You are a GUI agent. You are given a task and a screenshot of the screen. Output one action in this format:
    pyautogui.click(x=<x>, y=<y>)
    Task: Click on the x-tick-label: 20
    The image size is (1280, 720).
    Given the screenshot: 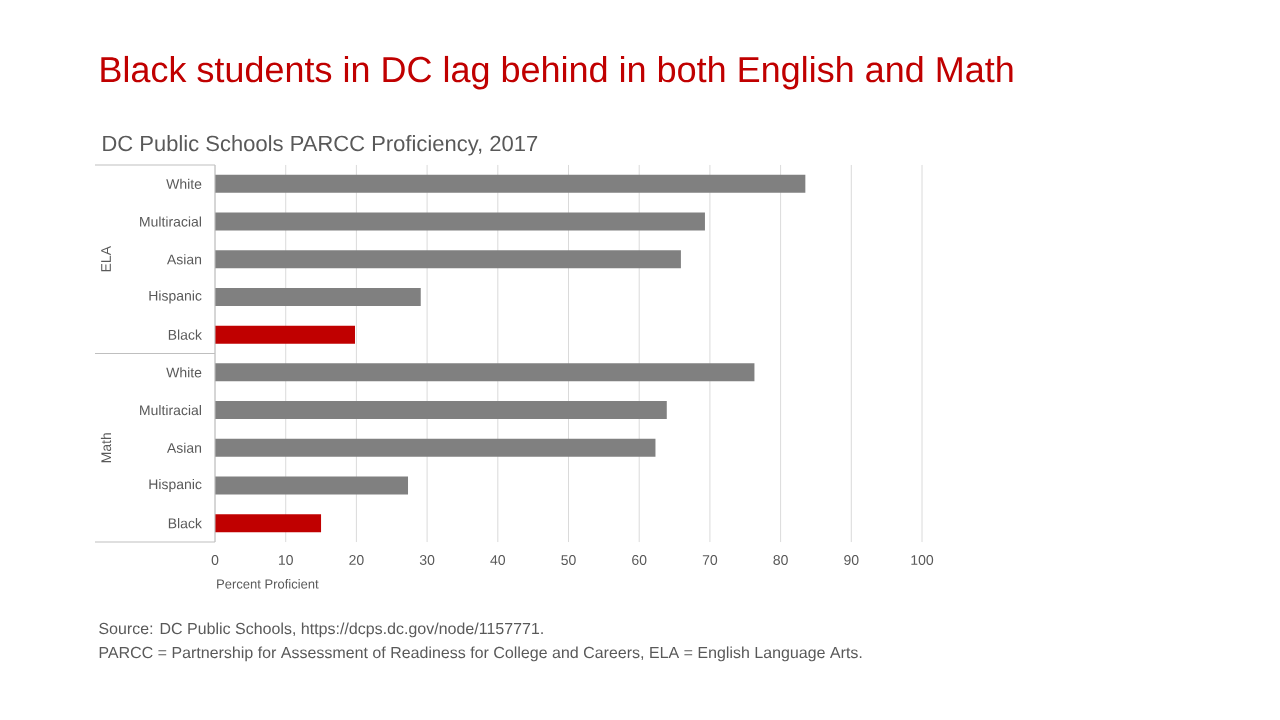 What is the action you would take?
    pyautogui.click(x=356, y=560)
    